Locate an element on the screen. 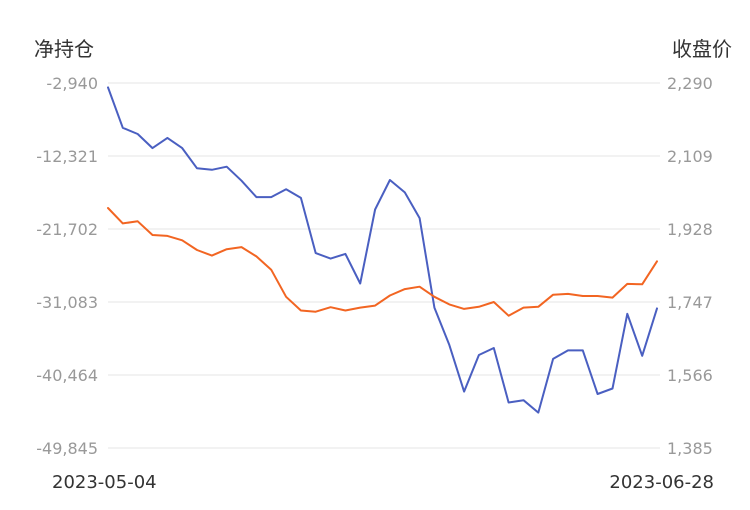  right-tick-label: 1,385 is located at coordinates (690, 448).